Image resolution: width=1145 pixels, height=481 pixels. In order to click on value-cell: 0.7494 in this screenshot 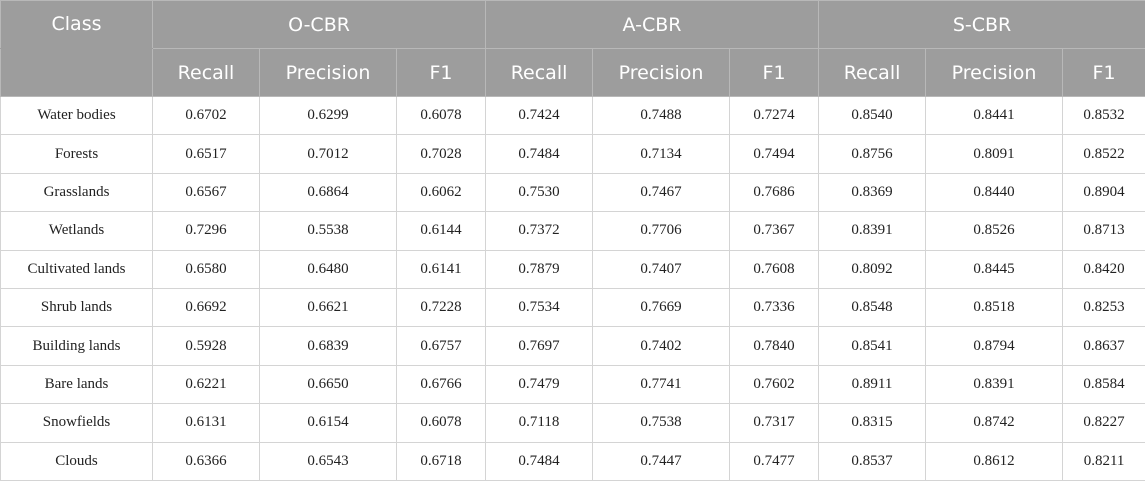, I will do `click(774, 154)`.